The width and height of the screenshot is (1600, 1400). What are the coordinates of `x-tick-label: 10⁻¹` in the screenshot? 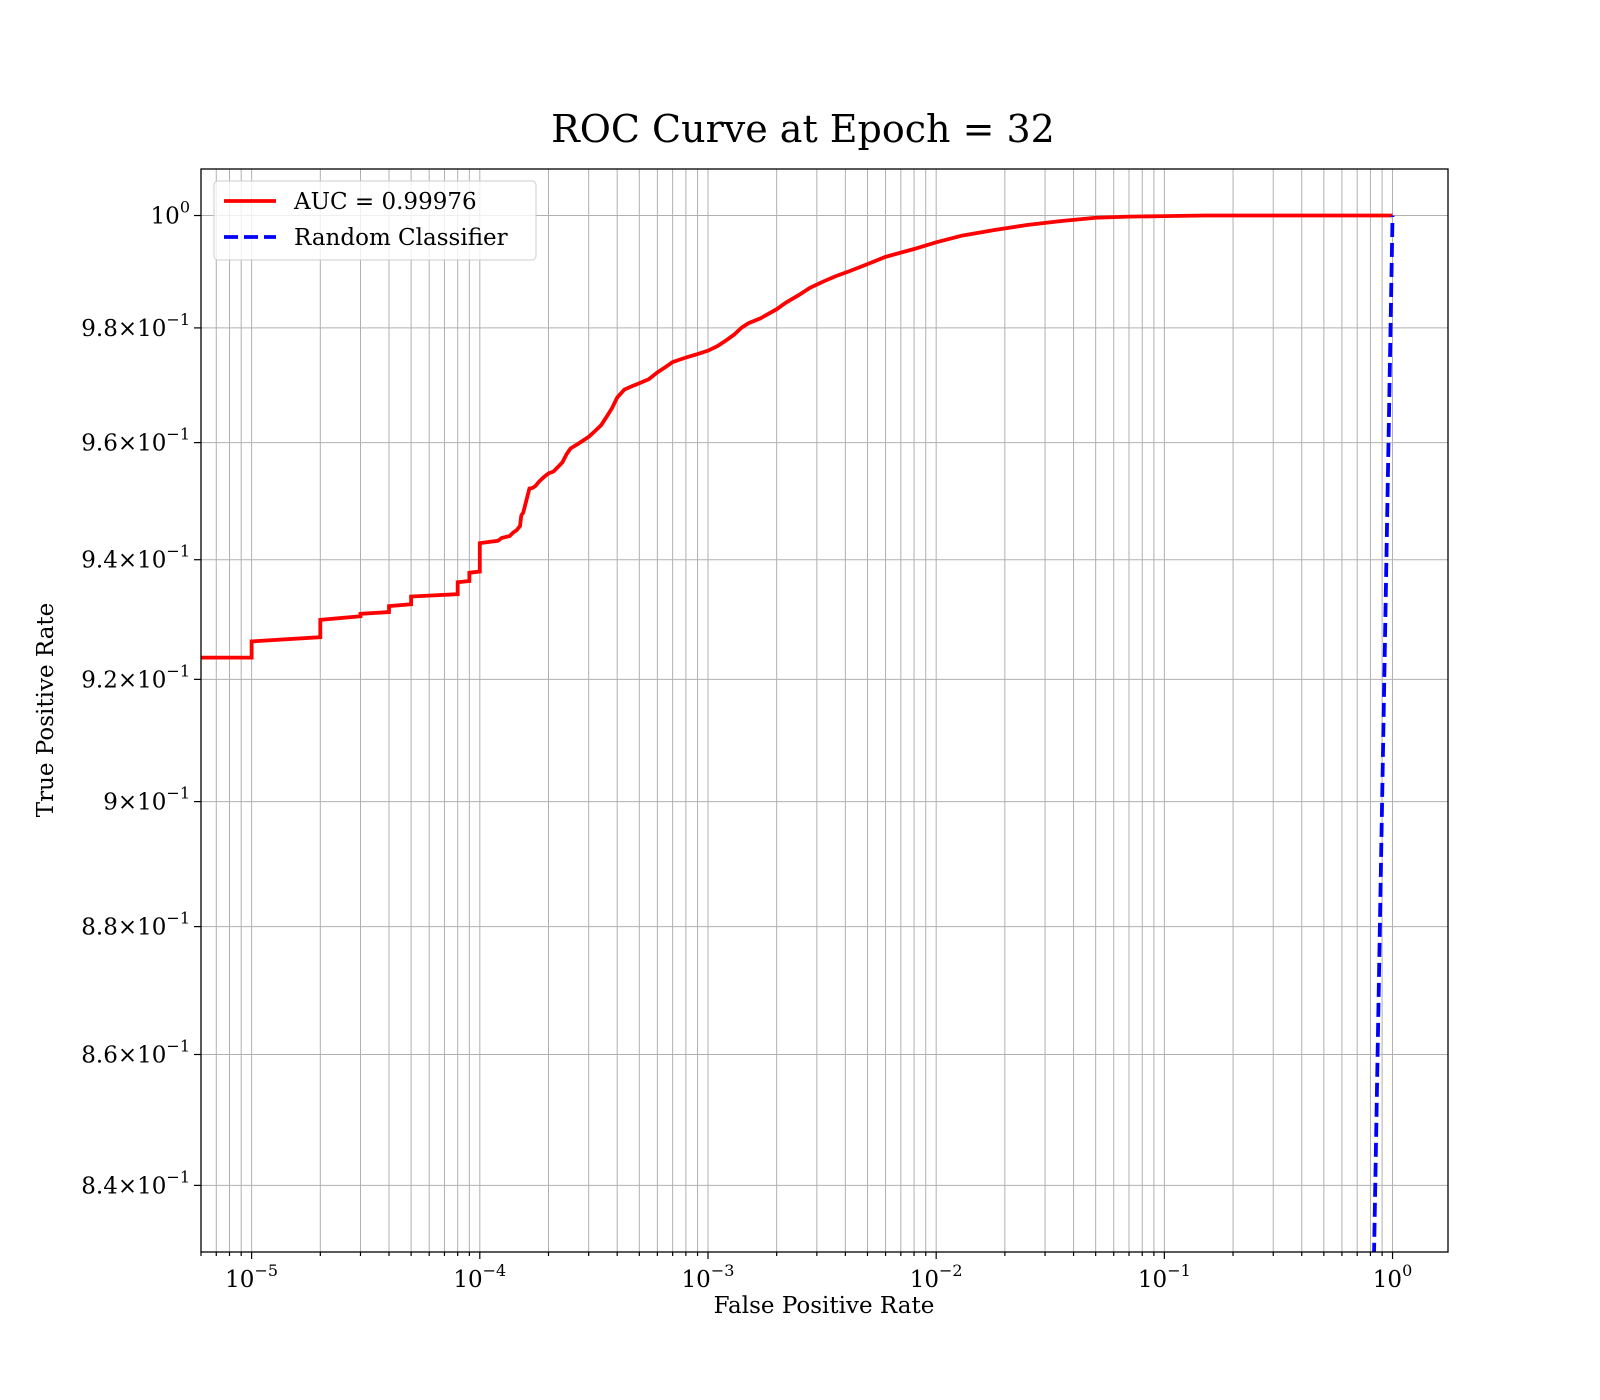 It's located at (1164, 1277).